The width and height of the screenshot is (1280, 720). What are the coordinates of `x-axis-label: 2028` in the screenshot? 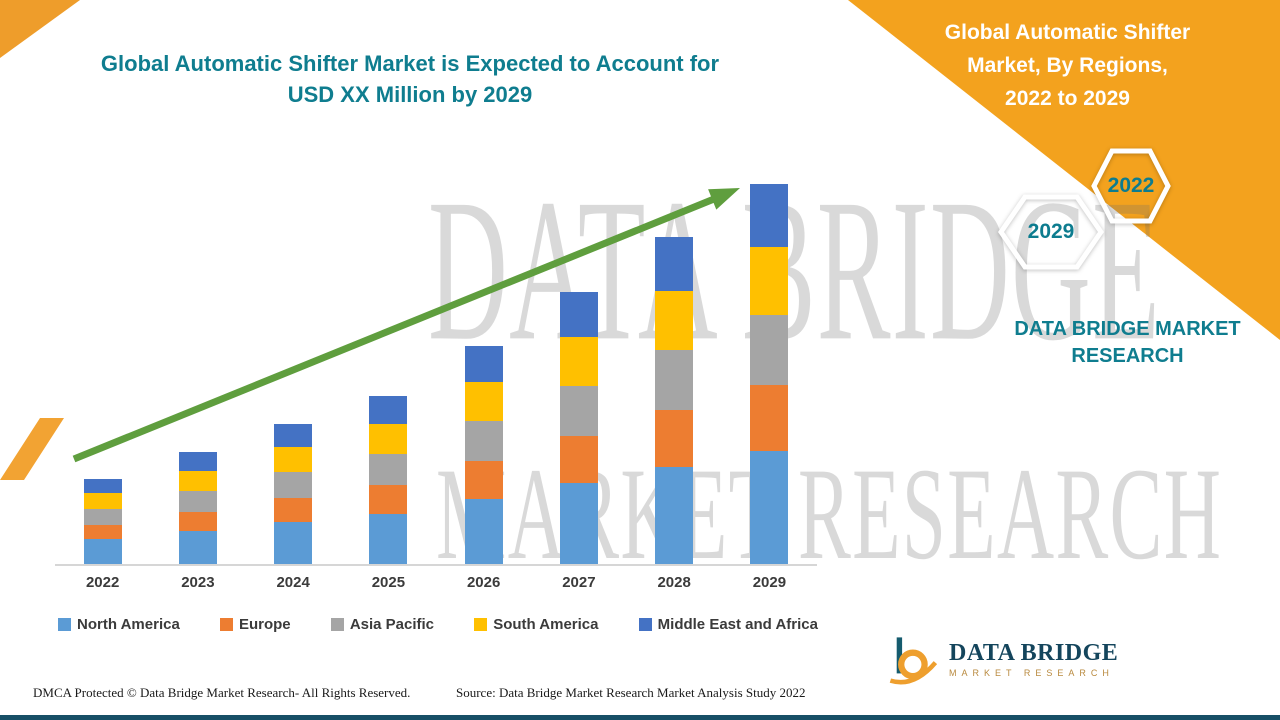 It's located at (674, 582).